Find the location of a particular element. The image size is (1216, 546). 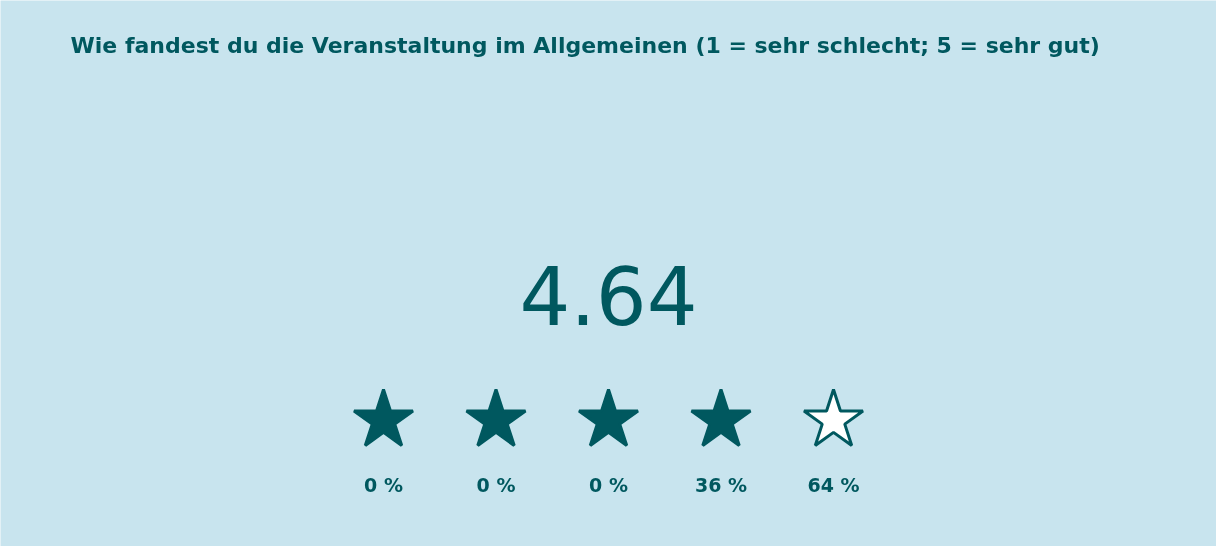

data-label: 36 % is located at coordinates (721, 484).